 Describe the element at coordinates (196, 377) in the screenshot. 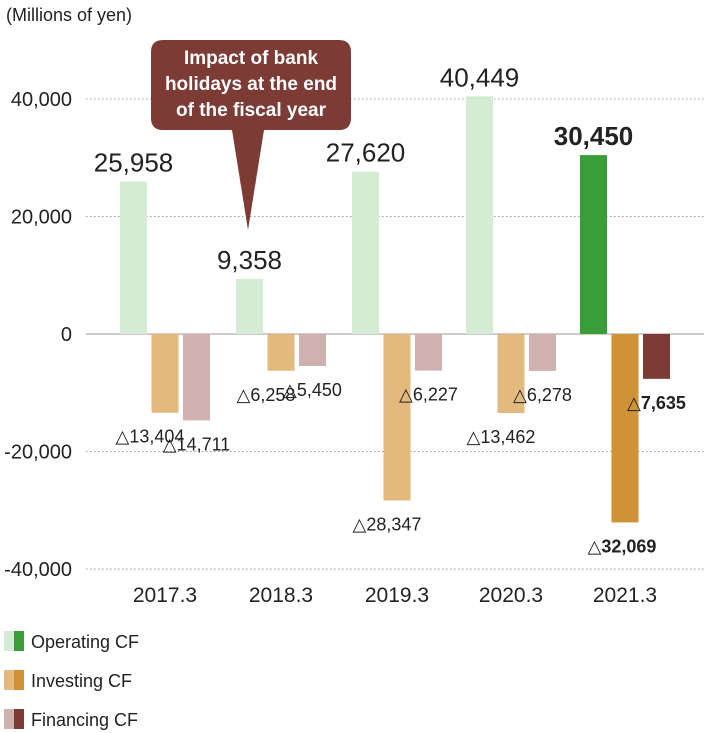

I see `financing-cf-bar-2017.3` at that location.